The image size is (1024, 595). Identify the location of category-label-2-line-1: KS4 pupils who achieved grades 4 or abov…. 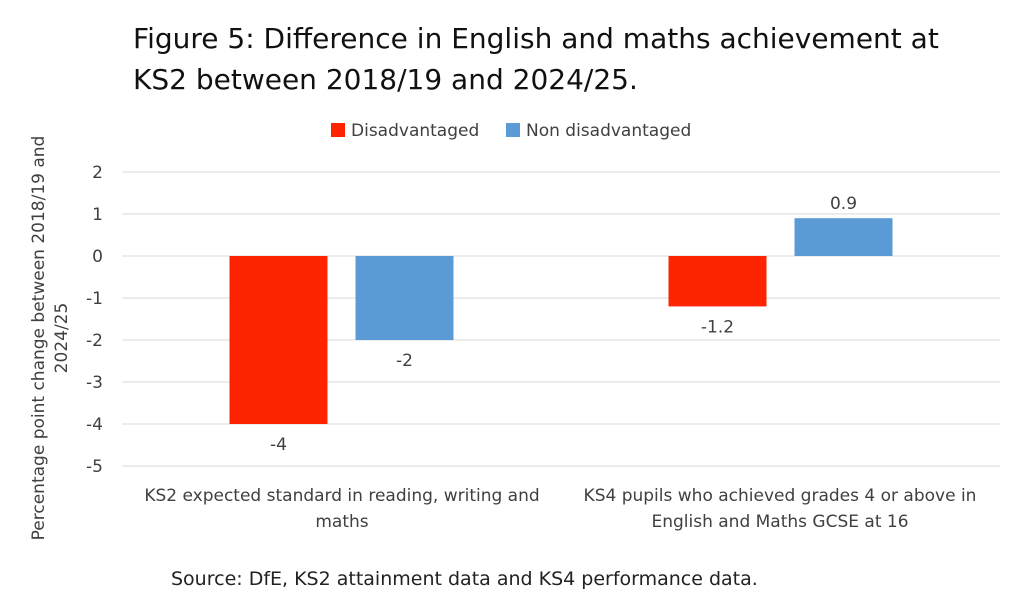
(780, 496).